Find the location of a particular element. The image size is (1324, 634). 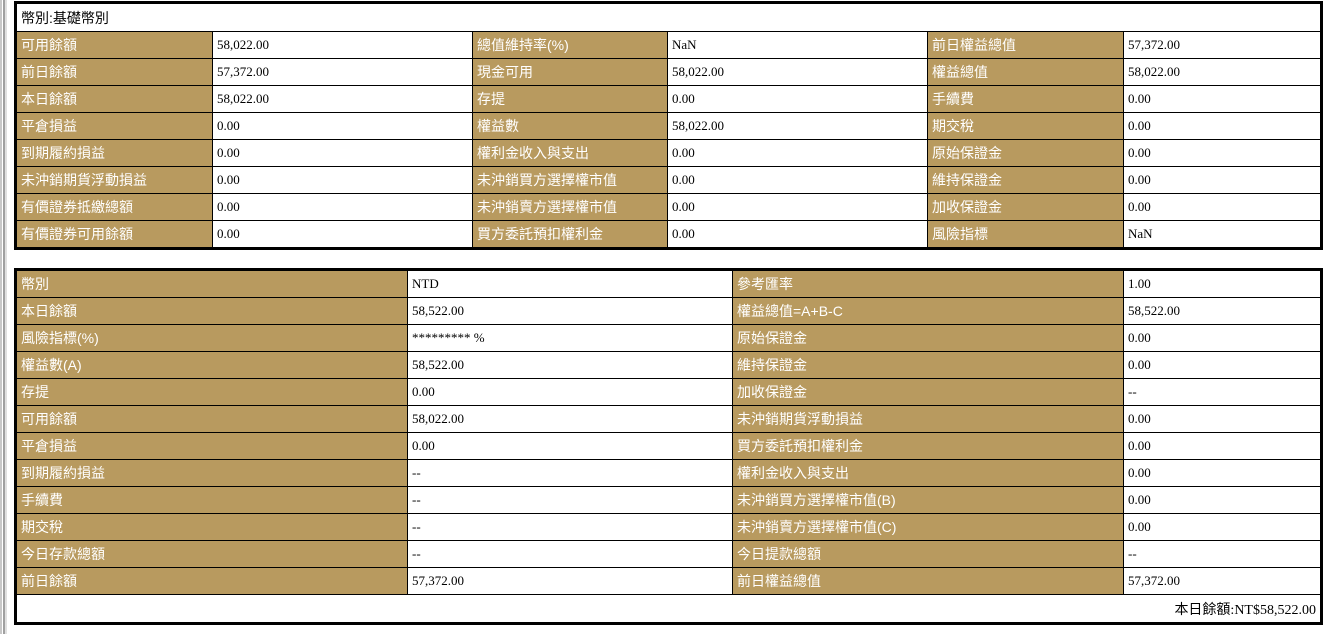

field-label: 未沖銷賣方選擇權市值 is located at coordinates (570, 207).